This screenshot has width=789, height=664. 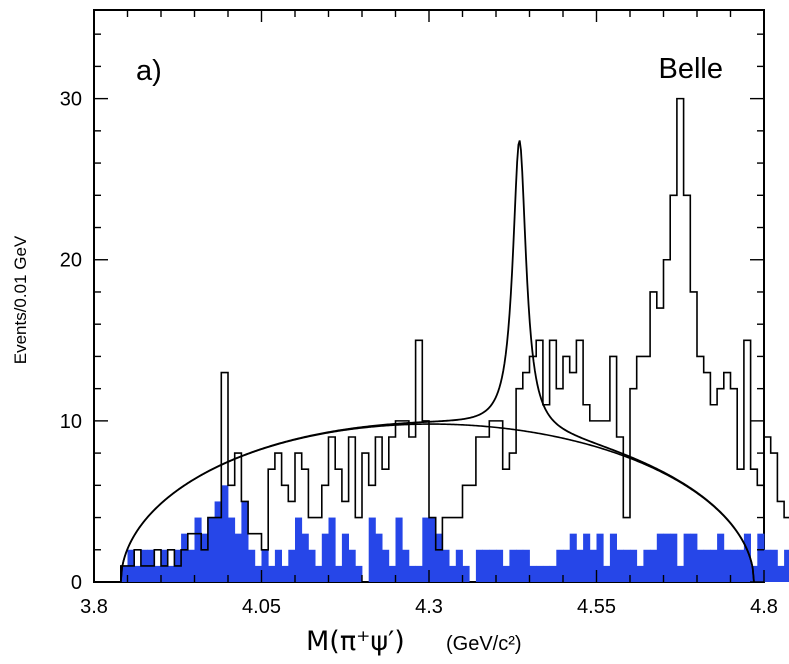 I want to click on experiment-label: Belle, so click(x=691, y=69).